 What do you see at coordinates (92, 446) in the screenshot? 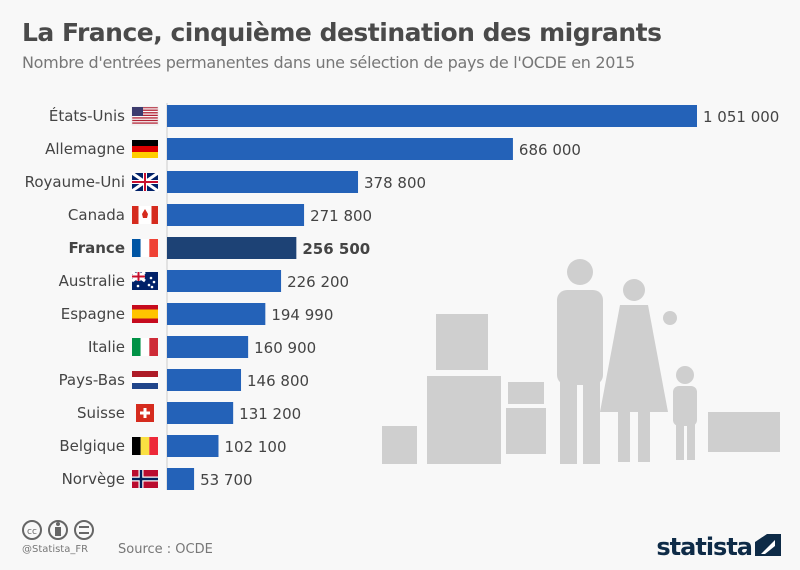
I see `category-label: Belgique` at bounding box center [92, 446].